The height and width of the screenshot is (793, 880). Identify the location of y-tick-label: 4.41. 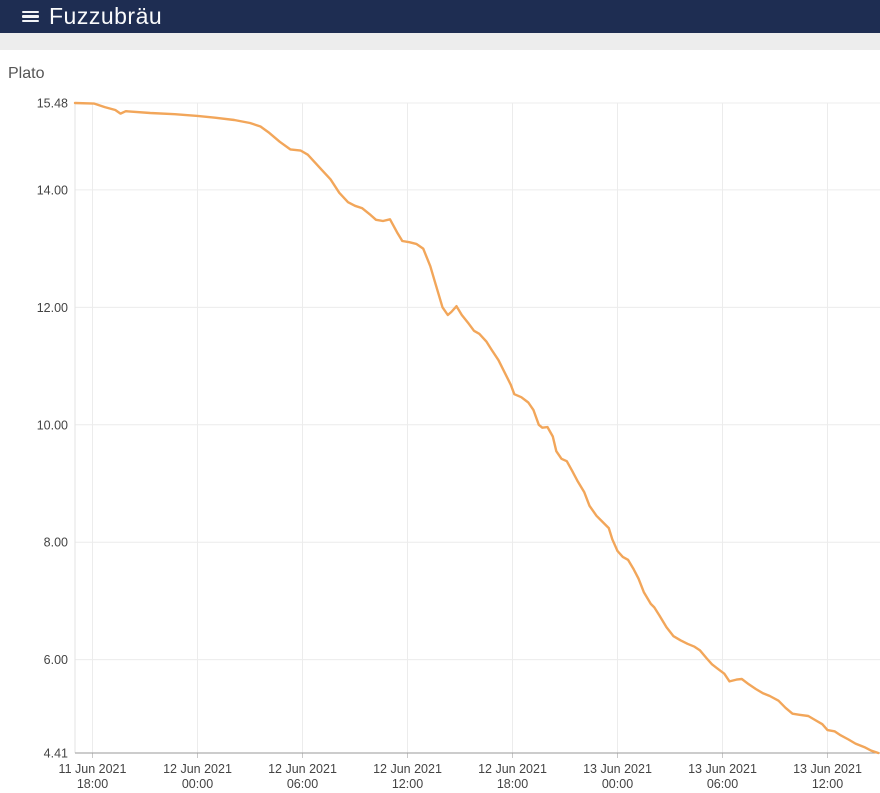
(56, 754).